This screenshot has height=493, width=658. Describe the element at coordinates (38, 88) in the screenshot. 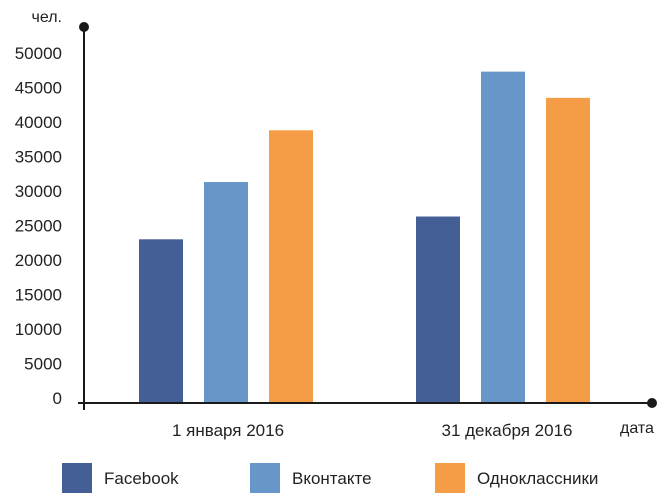

I see `y-tick-label: 45000` at that location.